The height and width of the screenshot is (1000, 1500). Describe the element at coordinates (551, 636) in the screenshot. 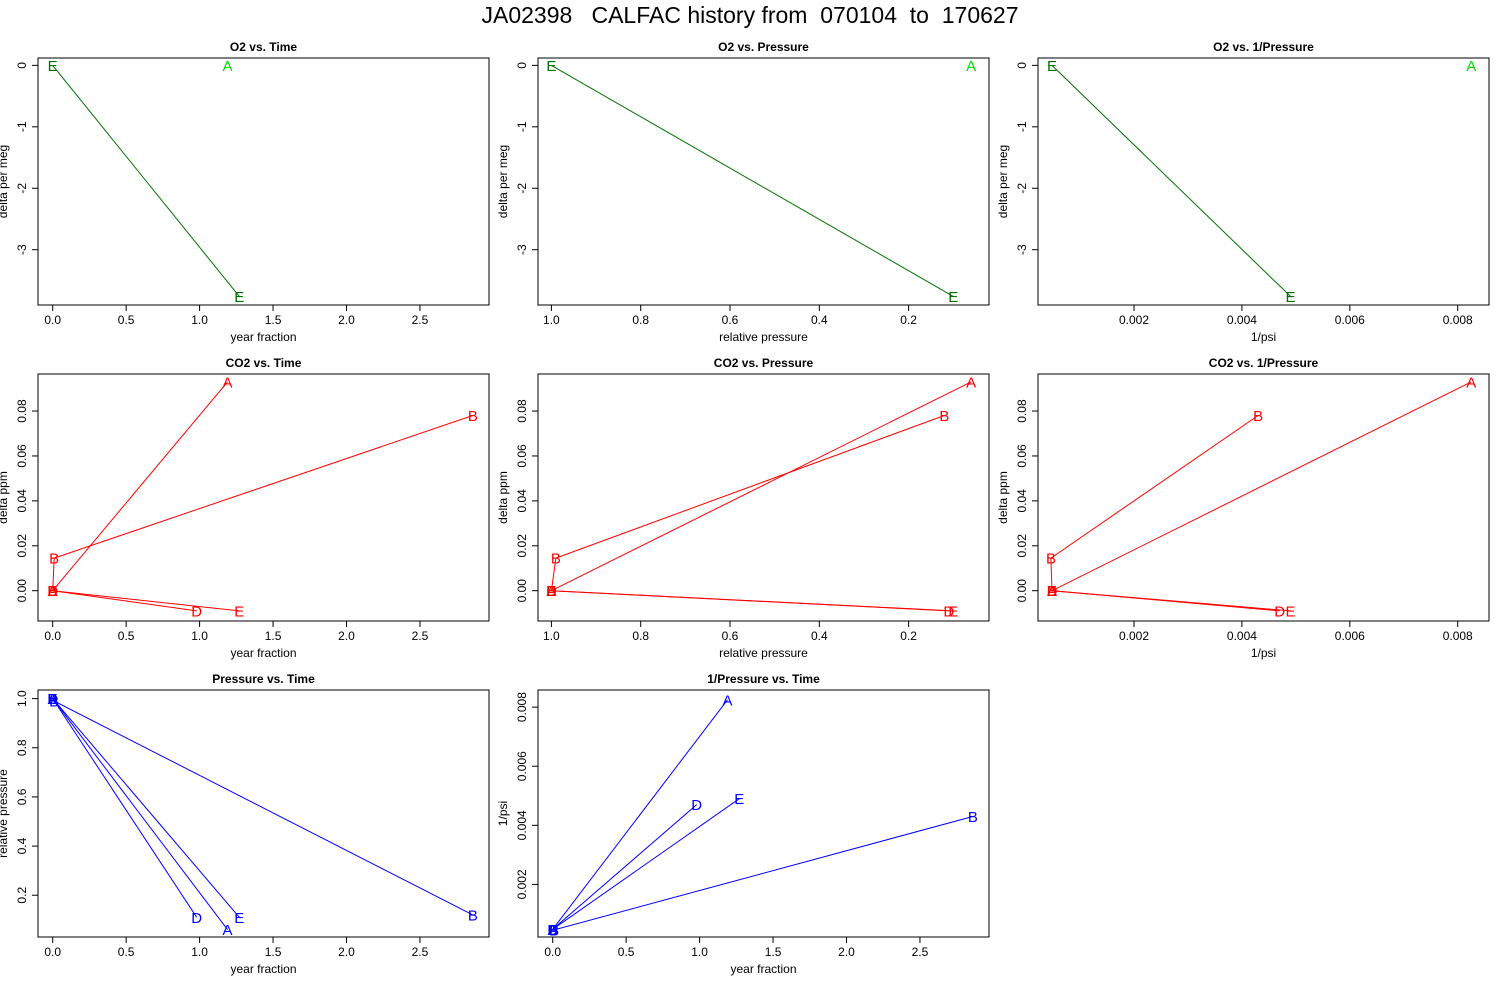

I see `panel-5-x-tick-label: 1.0` at that location.